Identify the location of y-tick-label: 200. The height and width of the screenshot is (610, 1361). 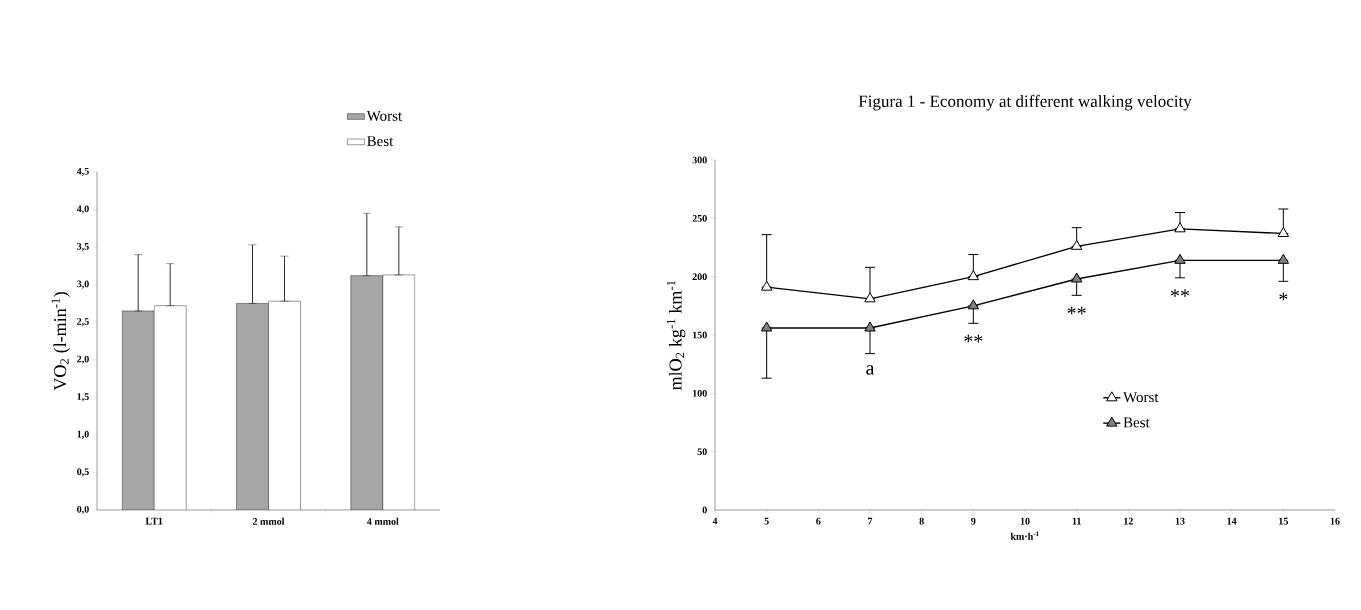
(699, 277).